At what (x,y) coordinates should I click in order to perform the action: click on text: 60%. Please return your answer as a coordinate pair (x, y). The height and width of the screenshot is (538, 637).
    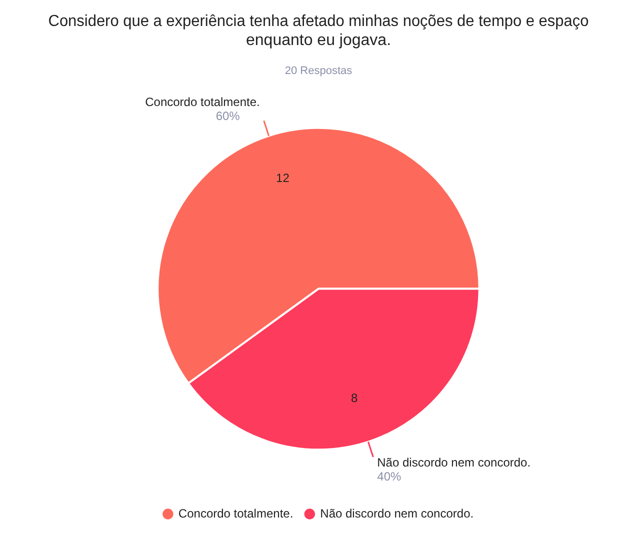
    Looking at the image, I should click on (228, 115).